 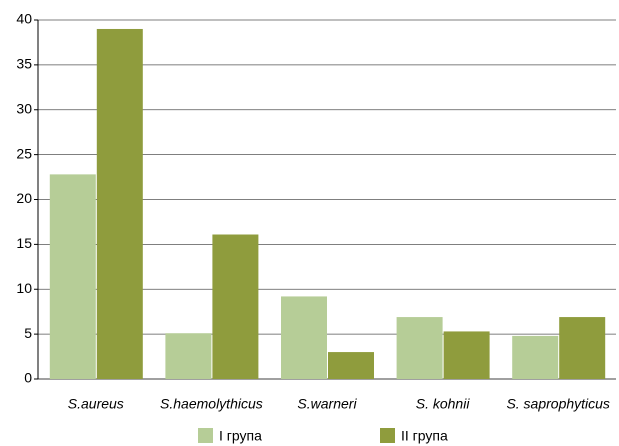 I want to click on y-tick-label: 15, so click(x=24, y=243).